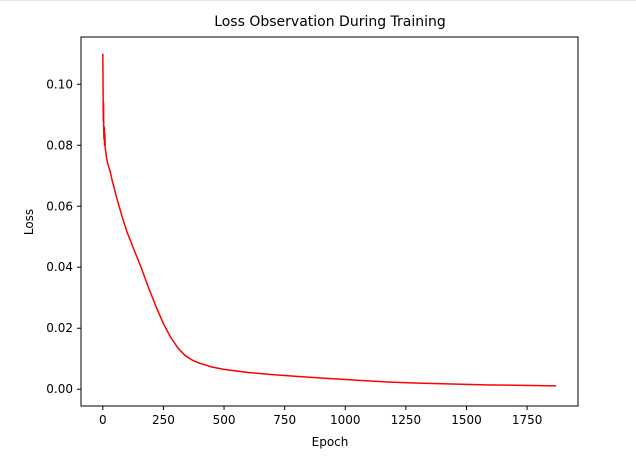 The width and height of the screenshot is (636, 464). What do you see at coordinates (320, 416) in the screenshot?
I see `x-axis: 0 250 500 750 1000 1250 1500 1750` at bounding box center [320, 416].